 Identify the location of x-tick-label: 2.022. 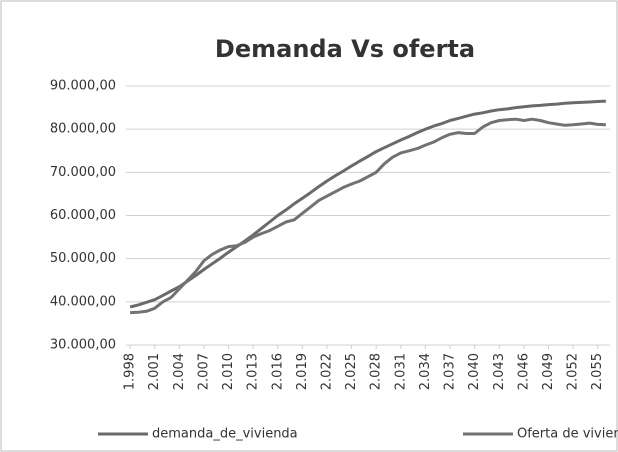
(326, 371).